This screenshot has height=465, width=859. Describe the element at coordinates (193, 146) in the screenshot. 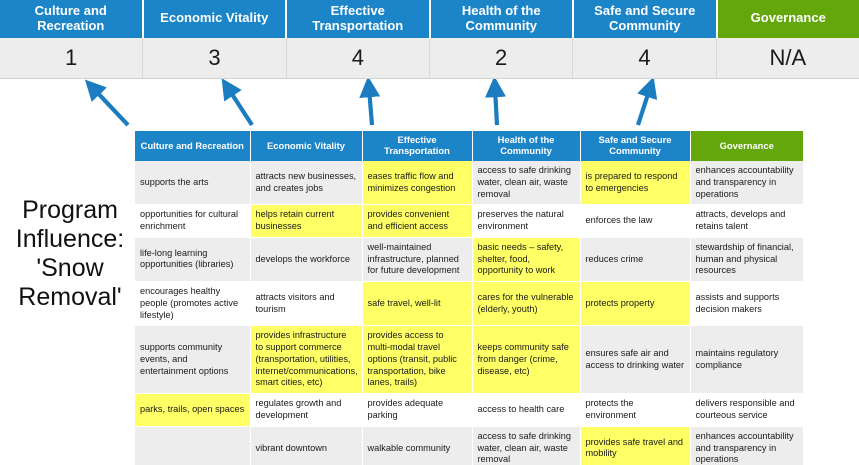

I see `matrix-header-culture-and-recreation: Culture and Recreation` at that location.